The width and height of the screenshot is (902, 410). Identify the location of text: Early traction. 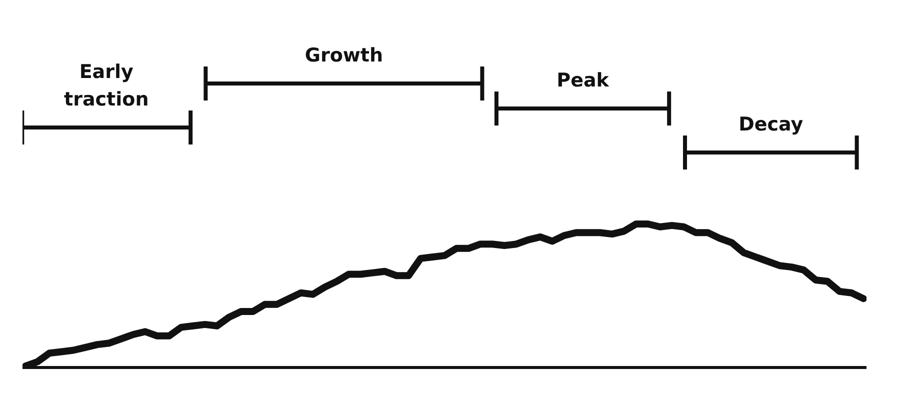
(106, 85).